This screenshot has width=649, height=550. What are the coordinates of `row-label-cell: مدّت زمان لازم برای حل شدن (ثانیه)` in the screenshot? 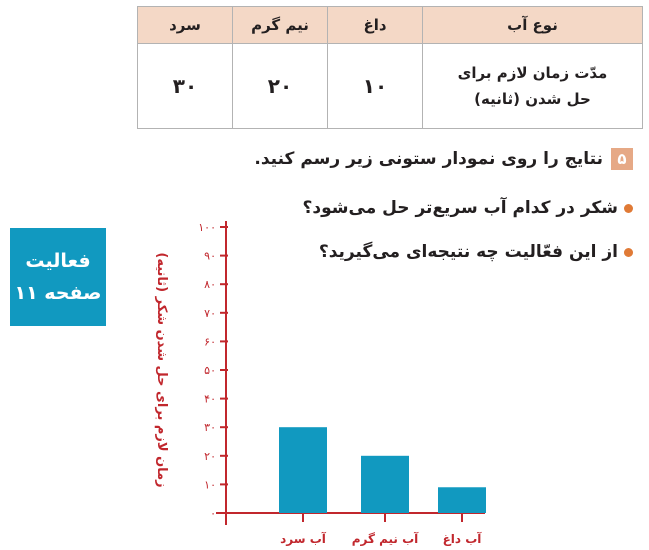 It's located at (533, 86).